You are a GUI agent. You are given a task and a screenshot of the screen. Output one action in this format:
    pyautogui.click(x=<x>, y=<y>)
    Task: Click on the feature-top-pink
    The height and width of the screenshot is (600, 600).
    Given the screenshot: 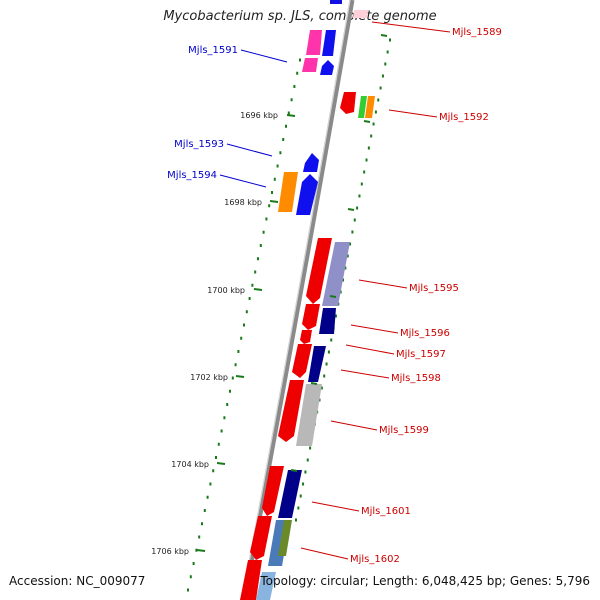 What is the action you would take?
    pyautogui.click(x=360, y=14)
    